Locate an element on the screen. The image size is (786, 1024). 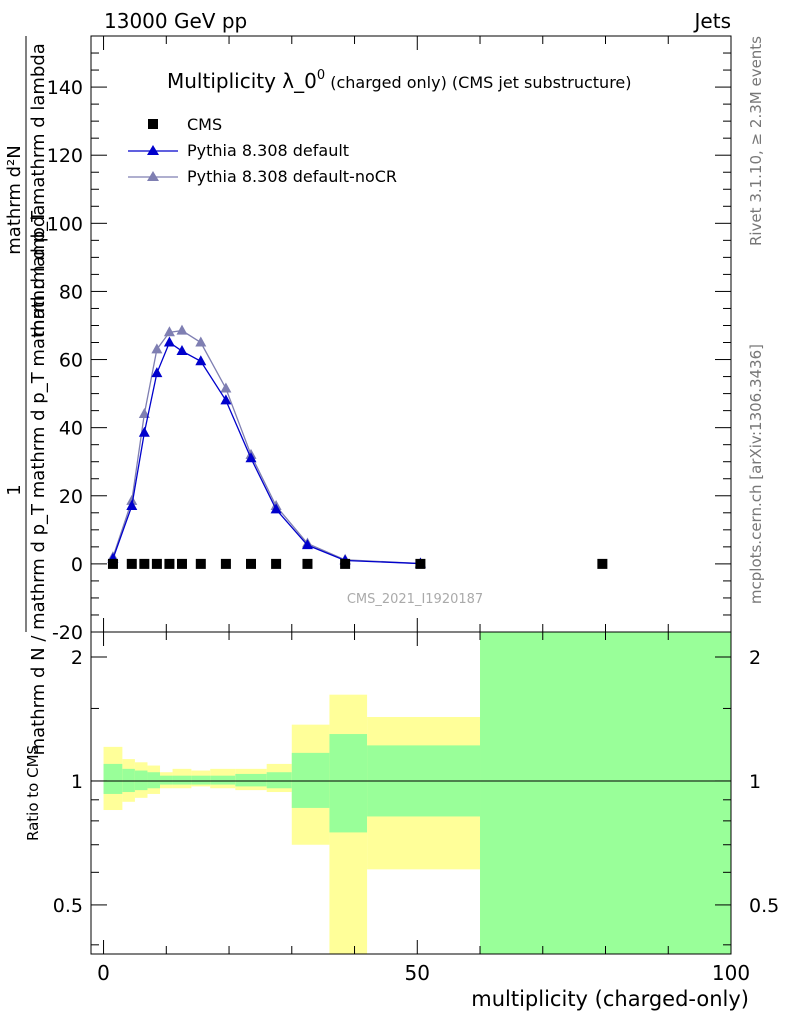
ratio-ytick-label: 1 is located at coordinates (77, 782).